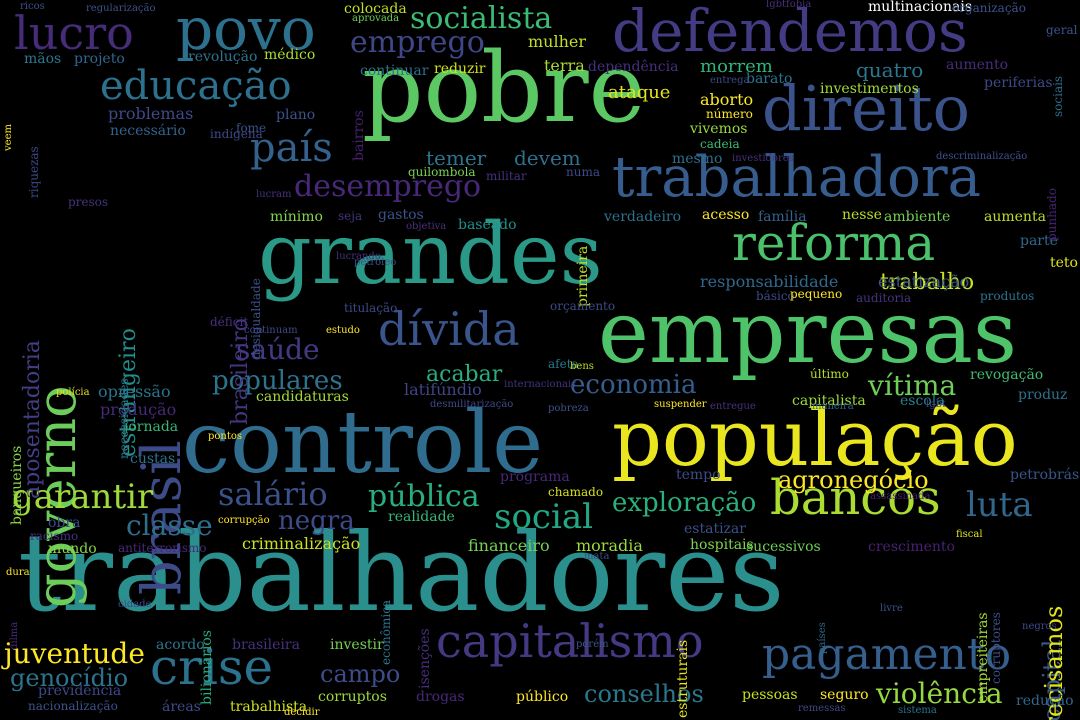 Image resolution: width=1080 pixels, height=720 pixels. Describe the element at coordinates (1039, 241) in the screenshot. I see `word: parte` at that location.